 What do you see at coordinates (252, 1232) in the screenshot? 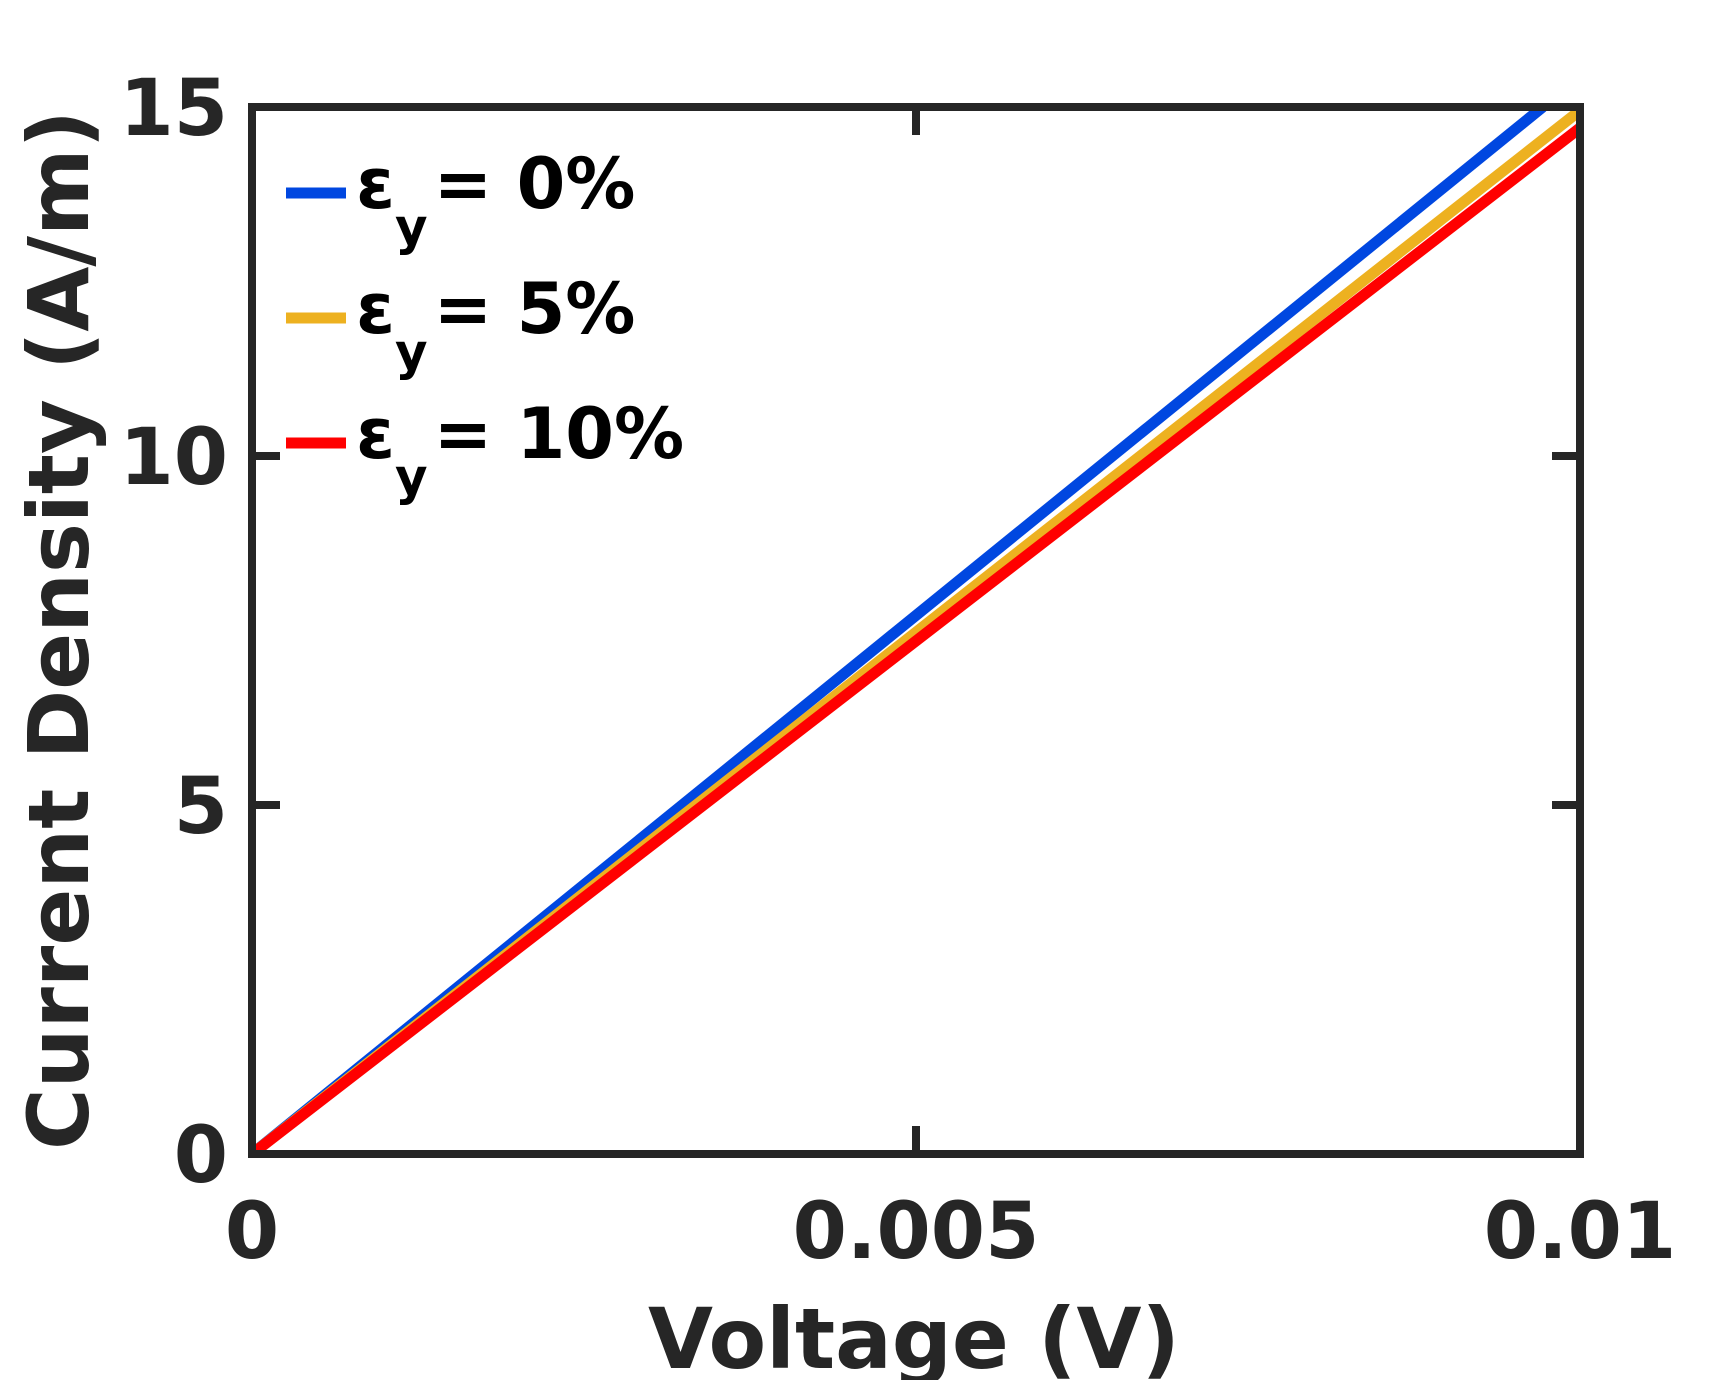
I see `x-tick-label-0: 0` at bounding box center [252, 1232].